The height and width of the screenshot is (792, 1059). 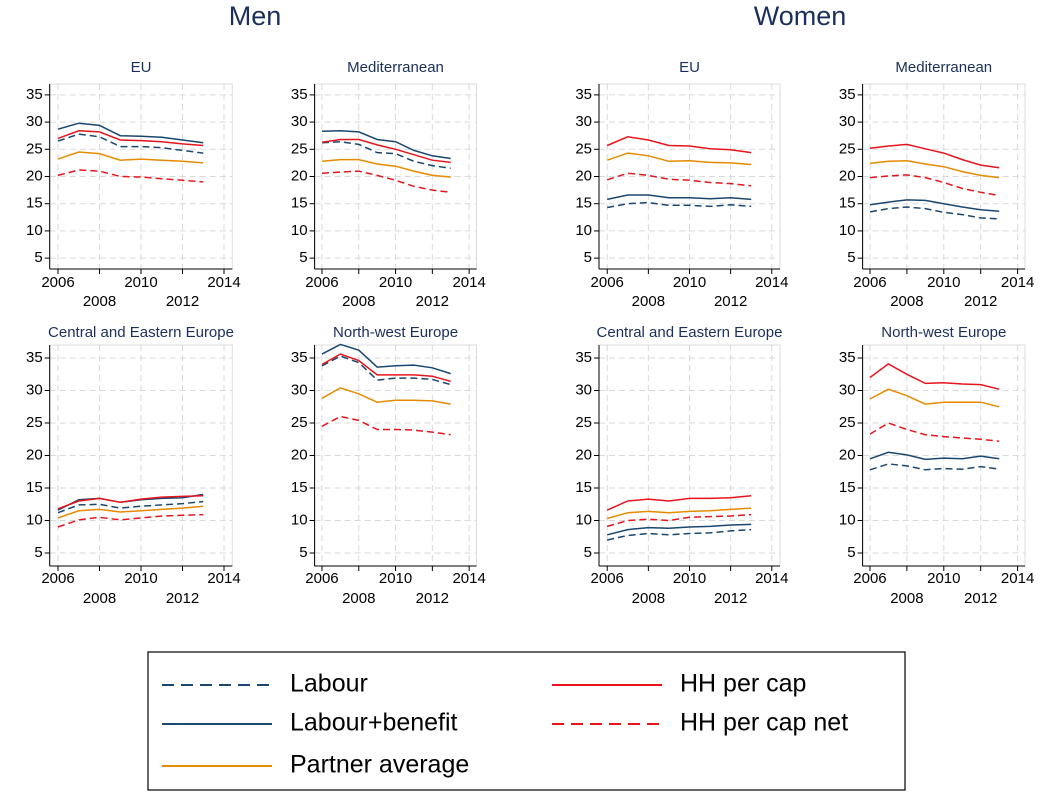 What do you see at coordinates (141, 67) in the screenshot?
I see `panel-title: EU` at bounding box center [141, 67].